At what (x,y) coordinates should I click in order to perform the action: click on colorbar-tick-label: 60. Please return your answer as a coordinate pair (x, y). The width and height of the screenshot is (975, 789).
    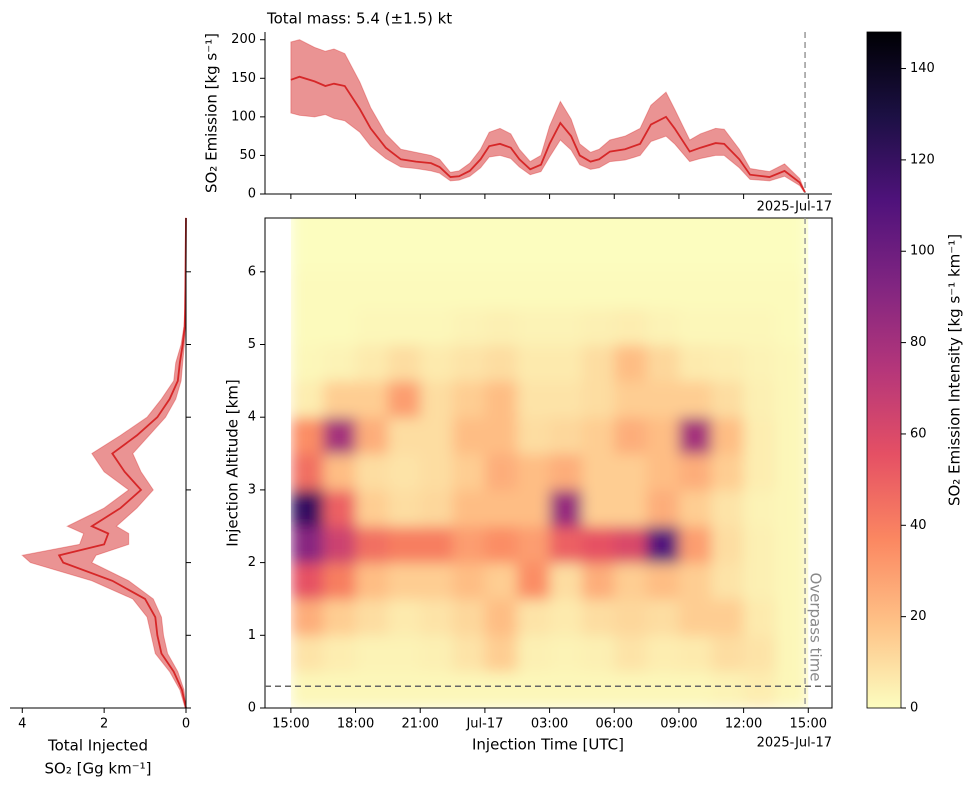
    Looking at the image, I should click on (918, 433).